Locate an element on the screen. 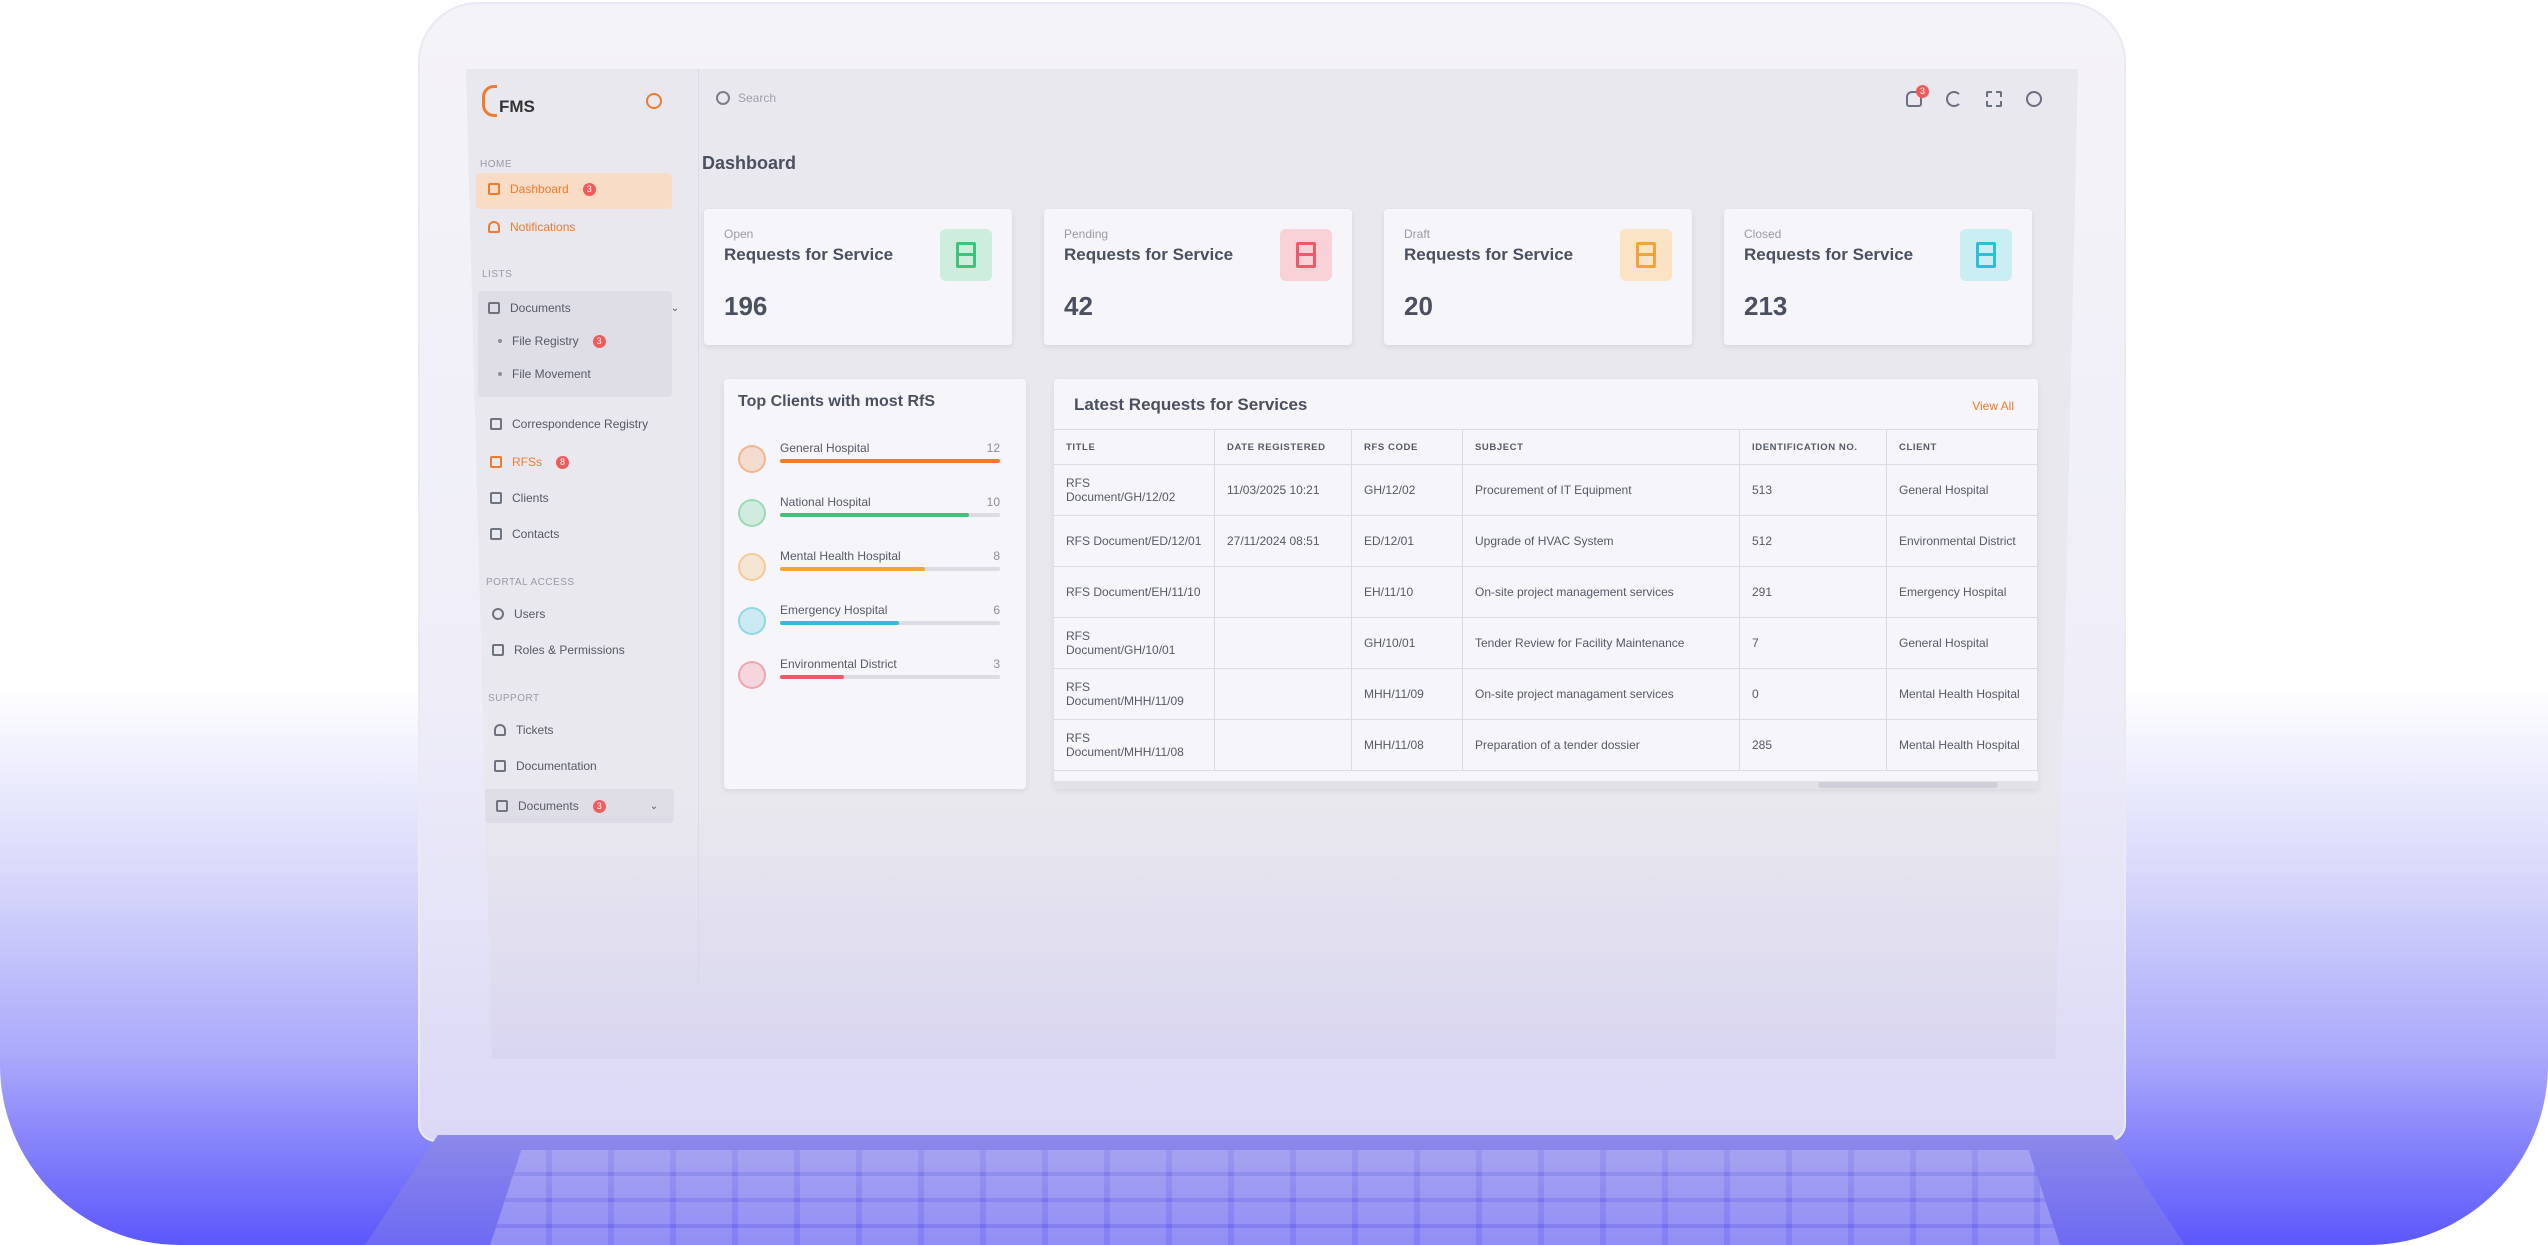  sidebar-item-file-registry: File Registry 3 is located at coordinates (552, 341).